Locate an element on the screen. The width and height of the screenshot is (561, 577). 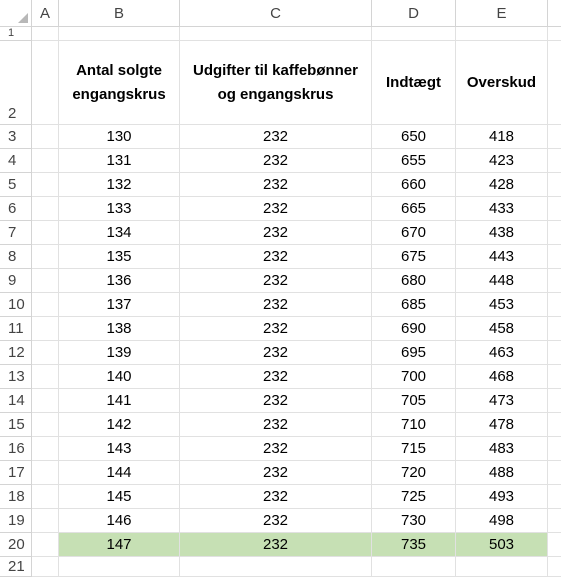
cell-income: 705 is located at coordinates (414, 401).